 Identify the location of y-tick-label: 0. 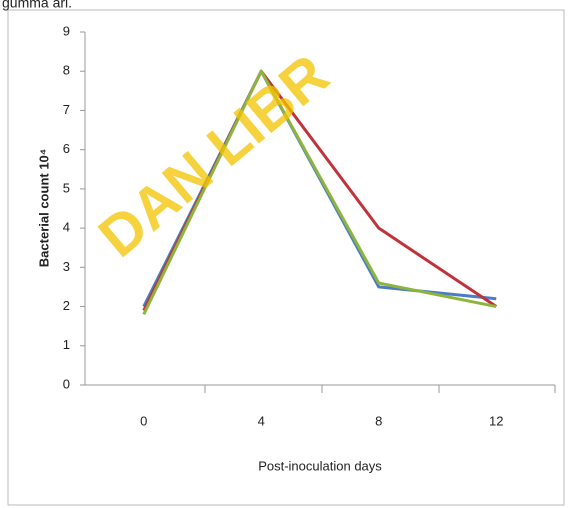
(66, 383).